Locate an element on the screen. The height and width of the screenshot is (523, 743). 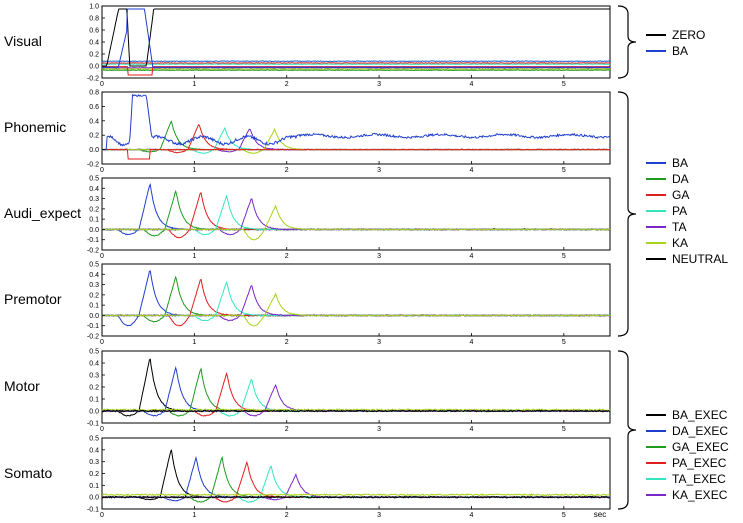
legend-item: PA_EXEC is located at coordinates (687, 462).